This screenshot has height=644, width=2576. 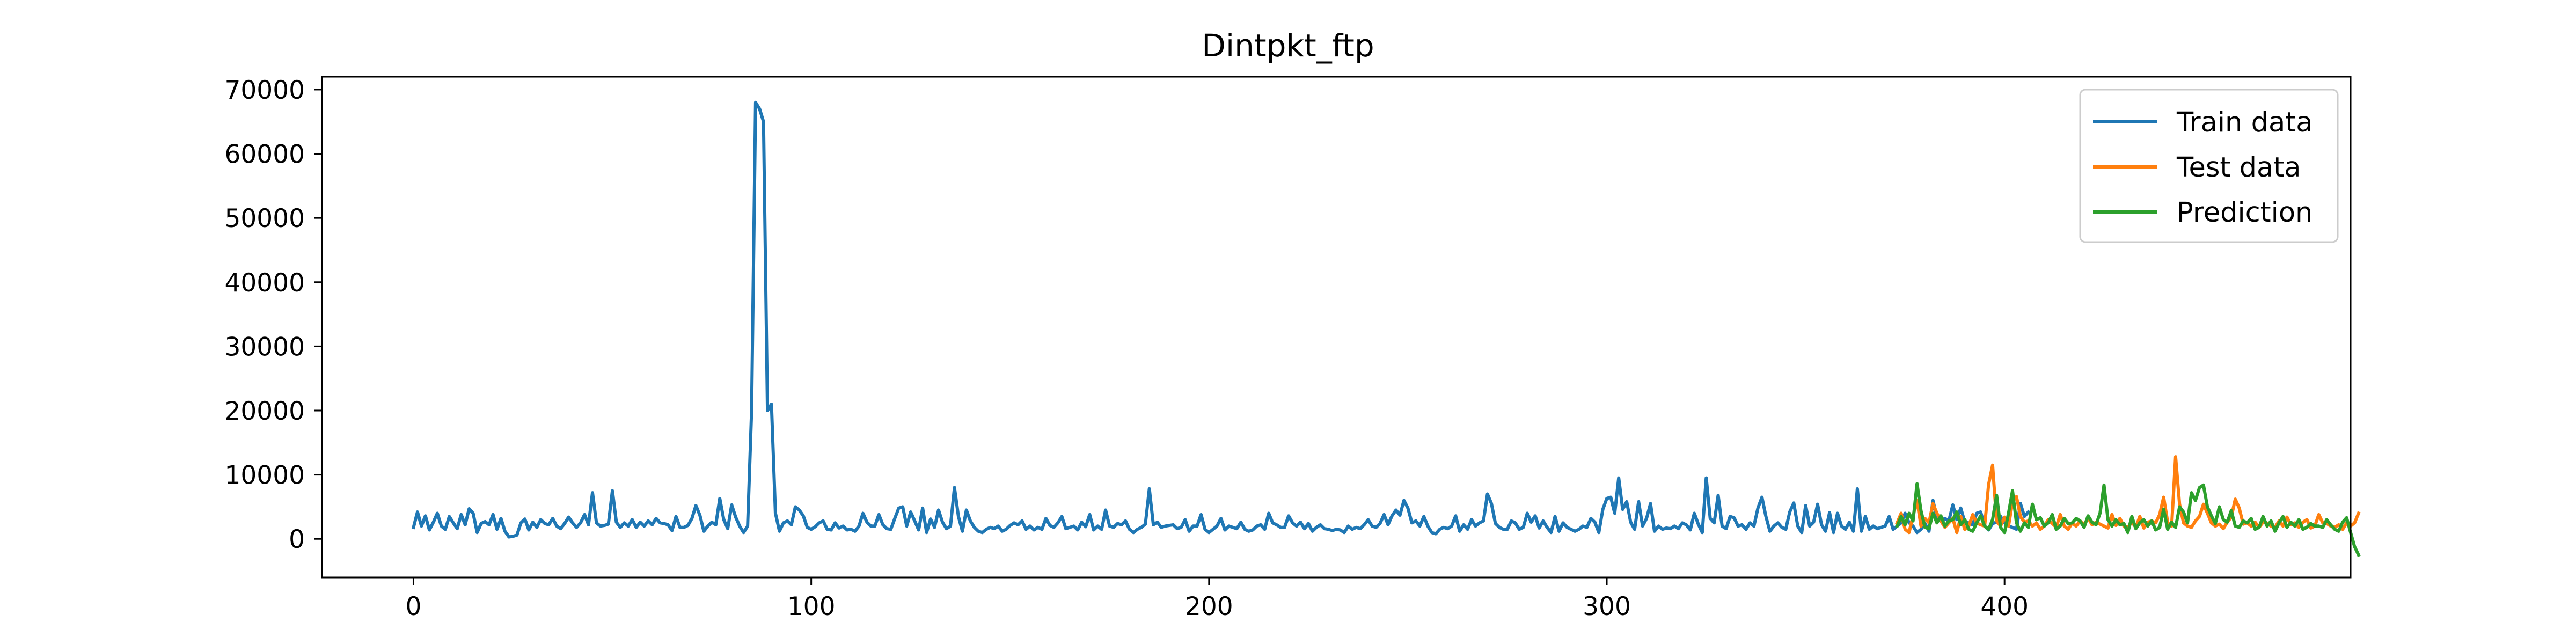 I want to click on chart-title: Dintpkt_ftp, so click(x=1288, y=45).